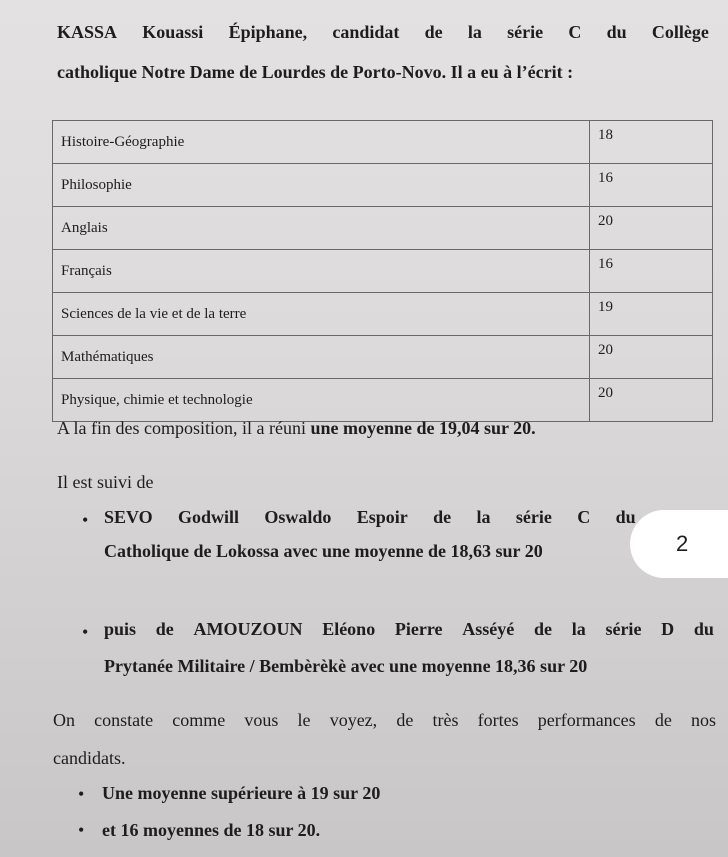 This screenshot has width=728, height=857. What do you see at coordinates (87, 32) in the screenshot?
I see `word: KASSA` at bounding box center [87, 32].